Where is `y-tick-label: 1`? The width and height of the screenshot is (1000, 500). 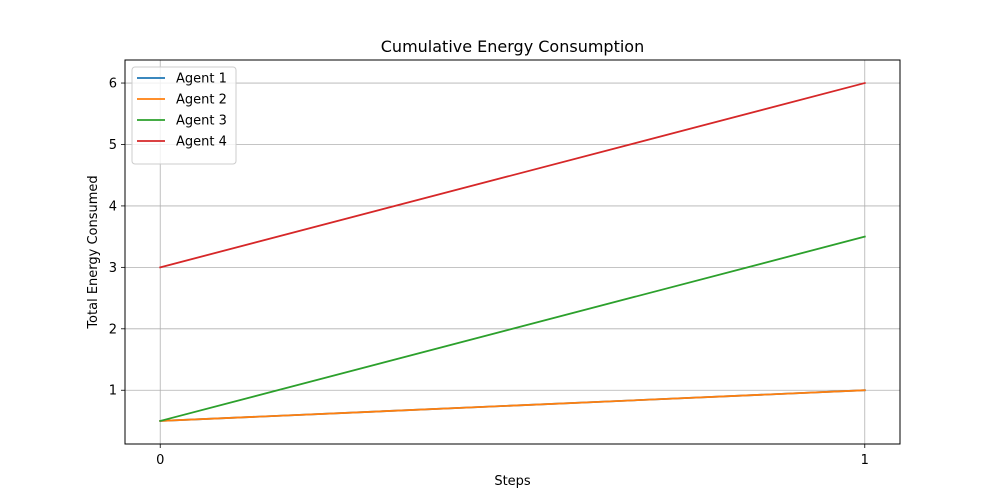
y-tick-label: 1 is located at coordinates (113, 391).